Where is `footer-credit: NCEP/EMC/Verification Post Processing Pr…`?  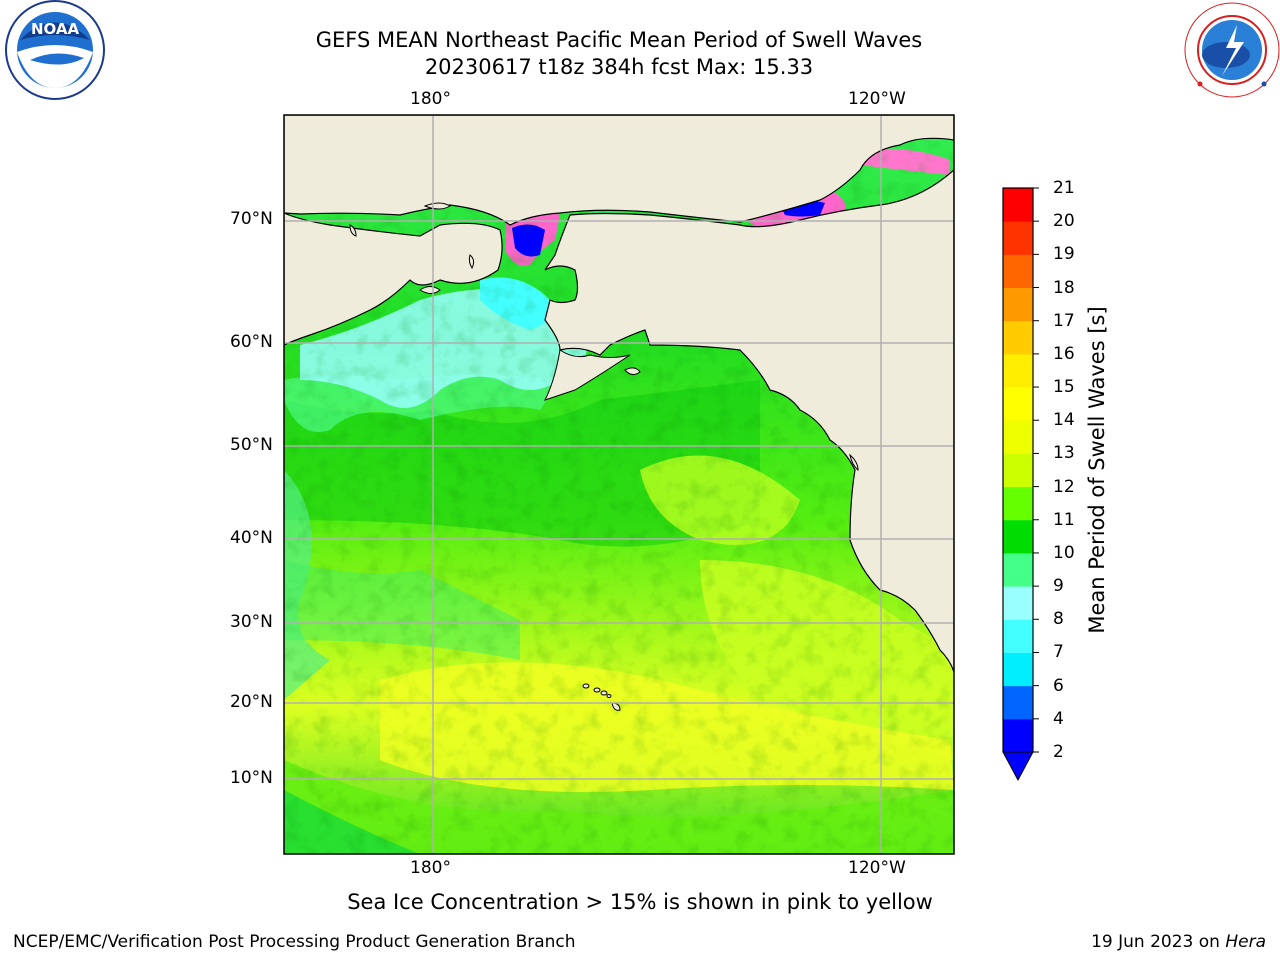 footer-credit: NCEP/EMC/Verification Post Processing Pr… is located at coordinates (294, 942).